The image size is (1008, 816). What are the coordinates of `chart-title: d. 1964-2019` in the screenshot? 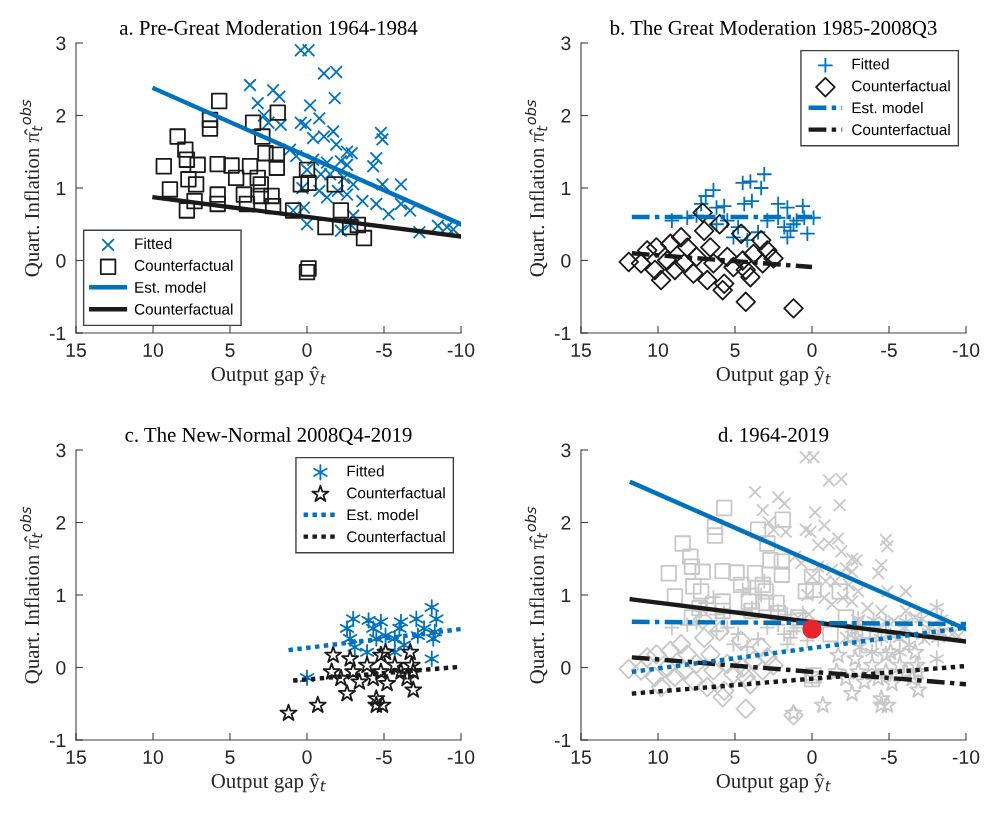 It's located at (773, 434).